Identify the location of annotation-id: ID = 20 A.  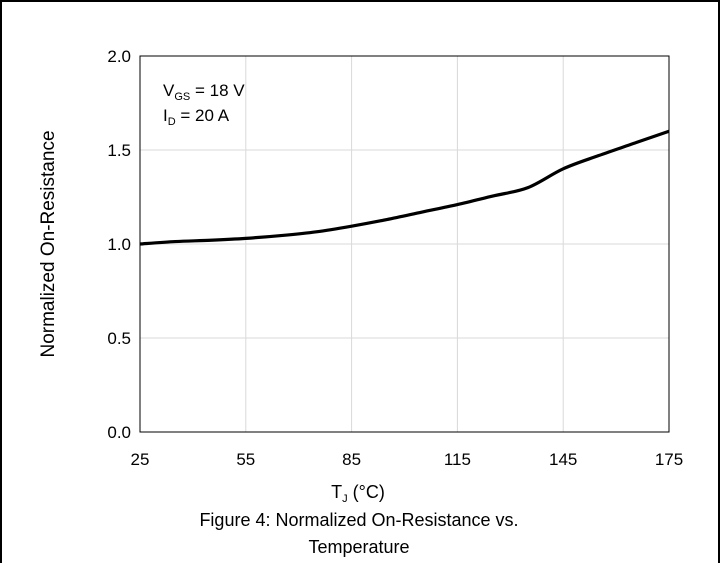
(196, 117).